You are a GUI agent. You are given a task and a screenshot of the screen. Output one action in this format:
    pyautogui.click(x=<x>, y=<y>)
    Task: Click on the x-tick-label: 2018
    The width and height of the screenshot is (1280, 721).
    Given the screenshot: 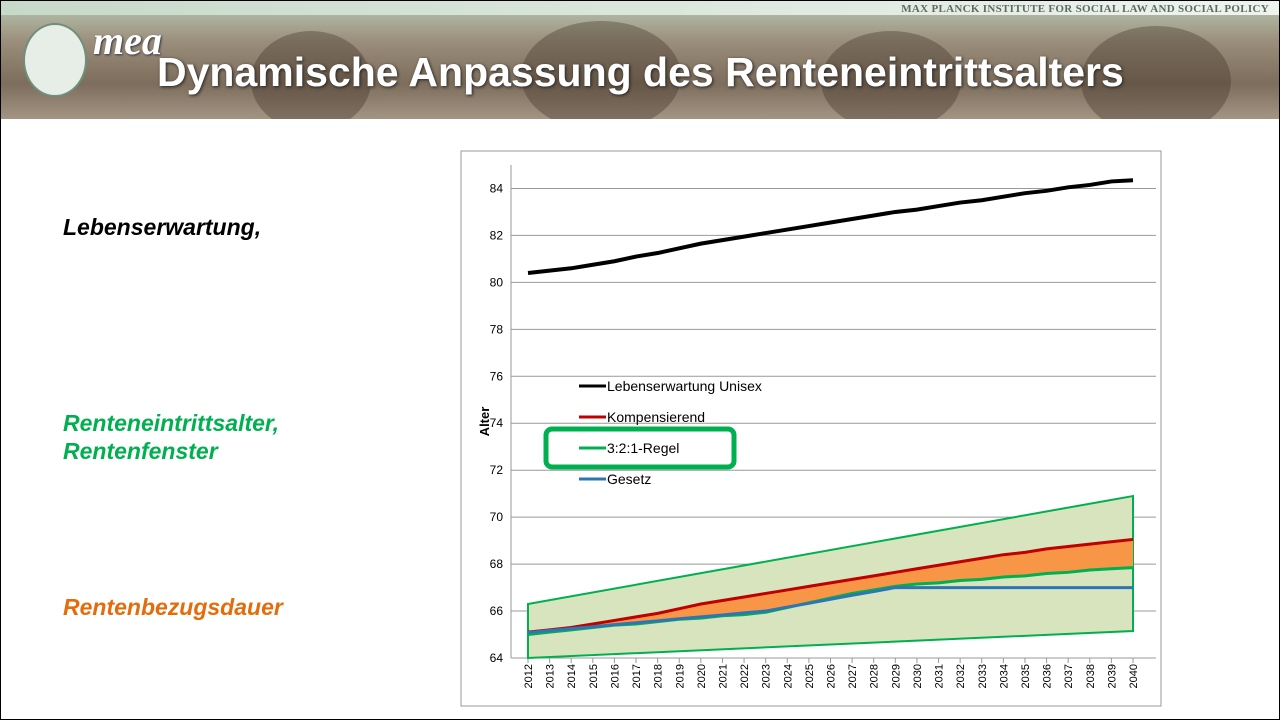 What is the action you would take?
    pyautogui.click(x=659, y=676)
    